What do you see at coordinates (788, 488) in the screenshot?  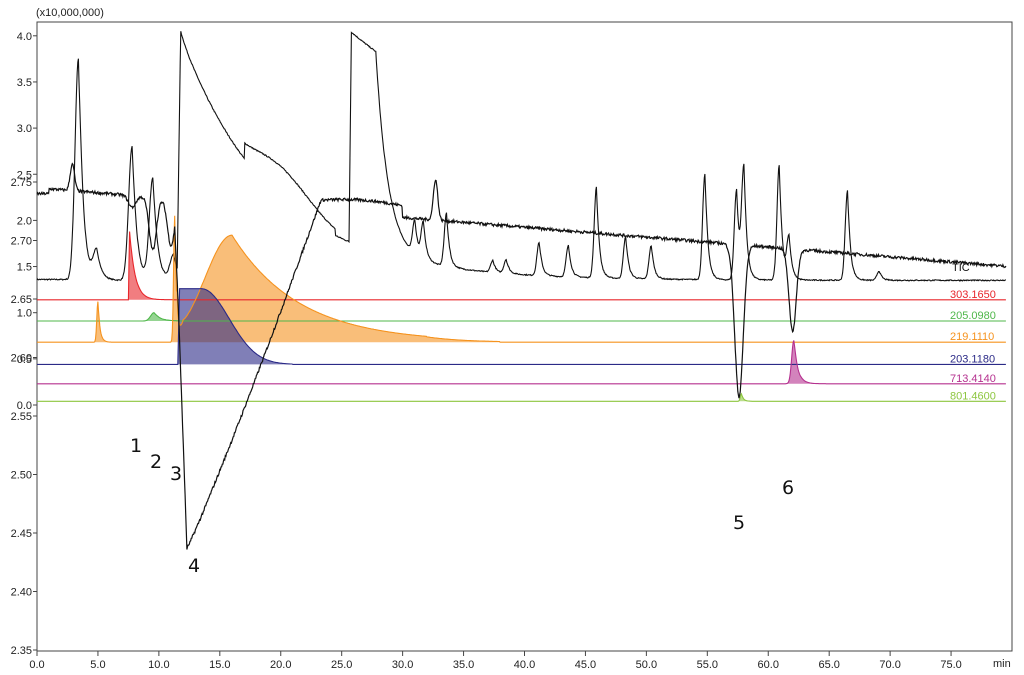 I see `peak-label-6: 6` at bounding box center [788, 488].